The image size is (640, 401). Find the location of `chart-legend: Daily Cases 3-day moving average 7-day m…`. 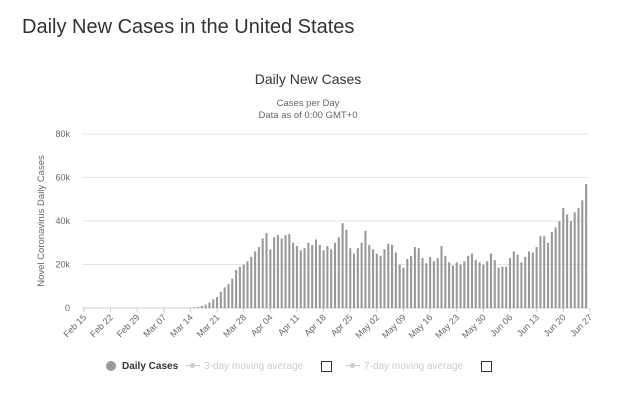

chart-legend: Daily Cases 3-day moving average 7-day m… is located at coordinates (306, 366).